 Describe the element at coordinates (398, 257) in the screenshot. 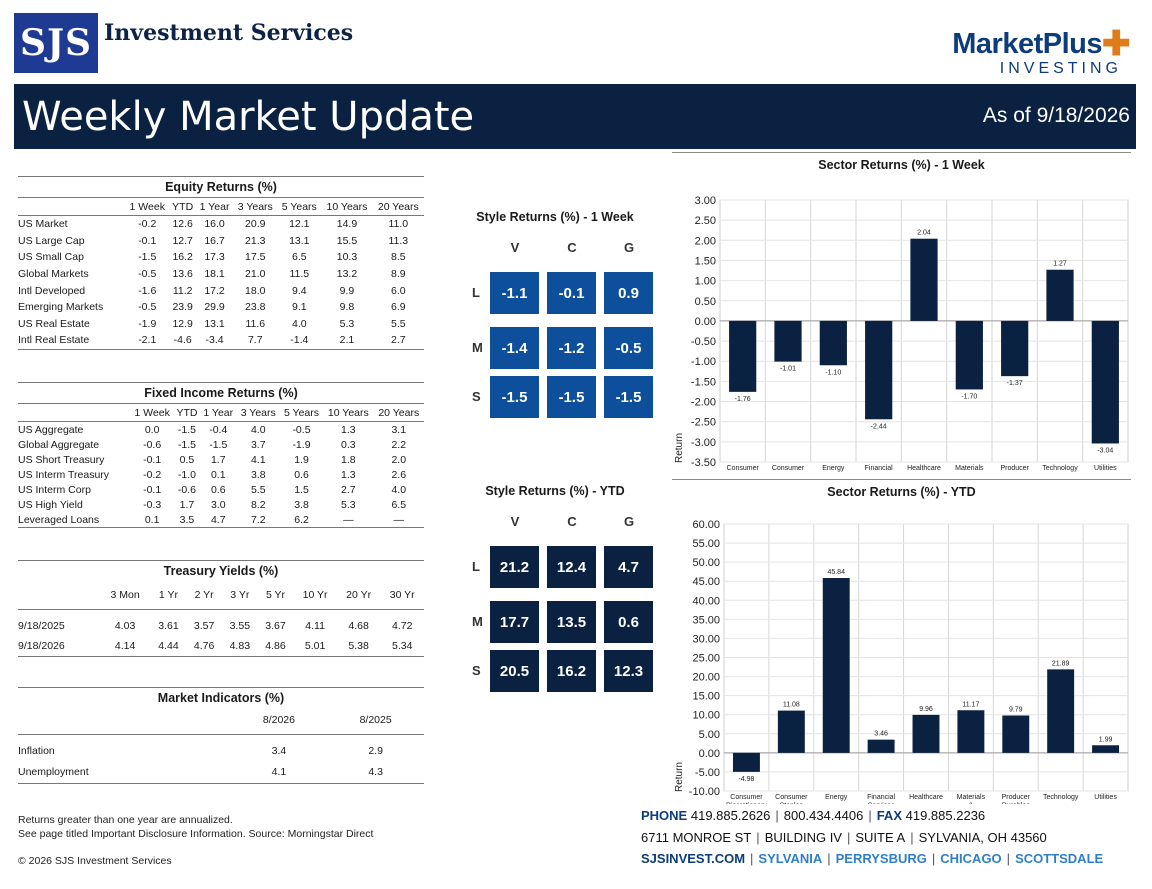

I see `table-cell: 8.5` at that location.